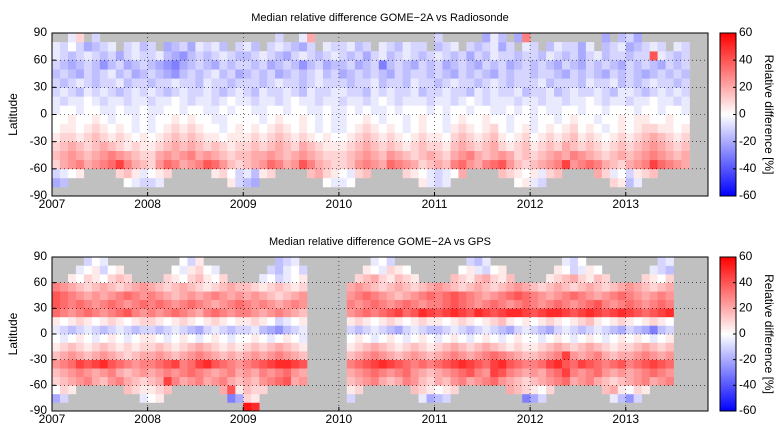 This screenshot has width=780, height=437. What do you see at coordinates (147, 204) in the screenshot?
I see `x-tick-label: 2008` at bounding box center [147, 204].